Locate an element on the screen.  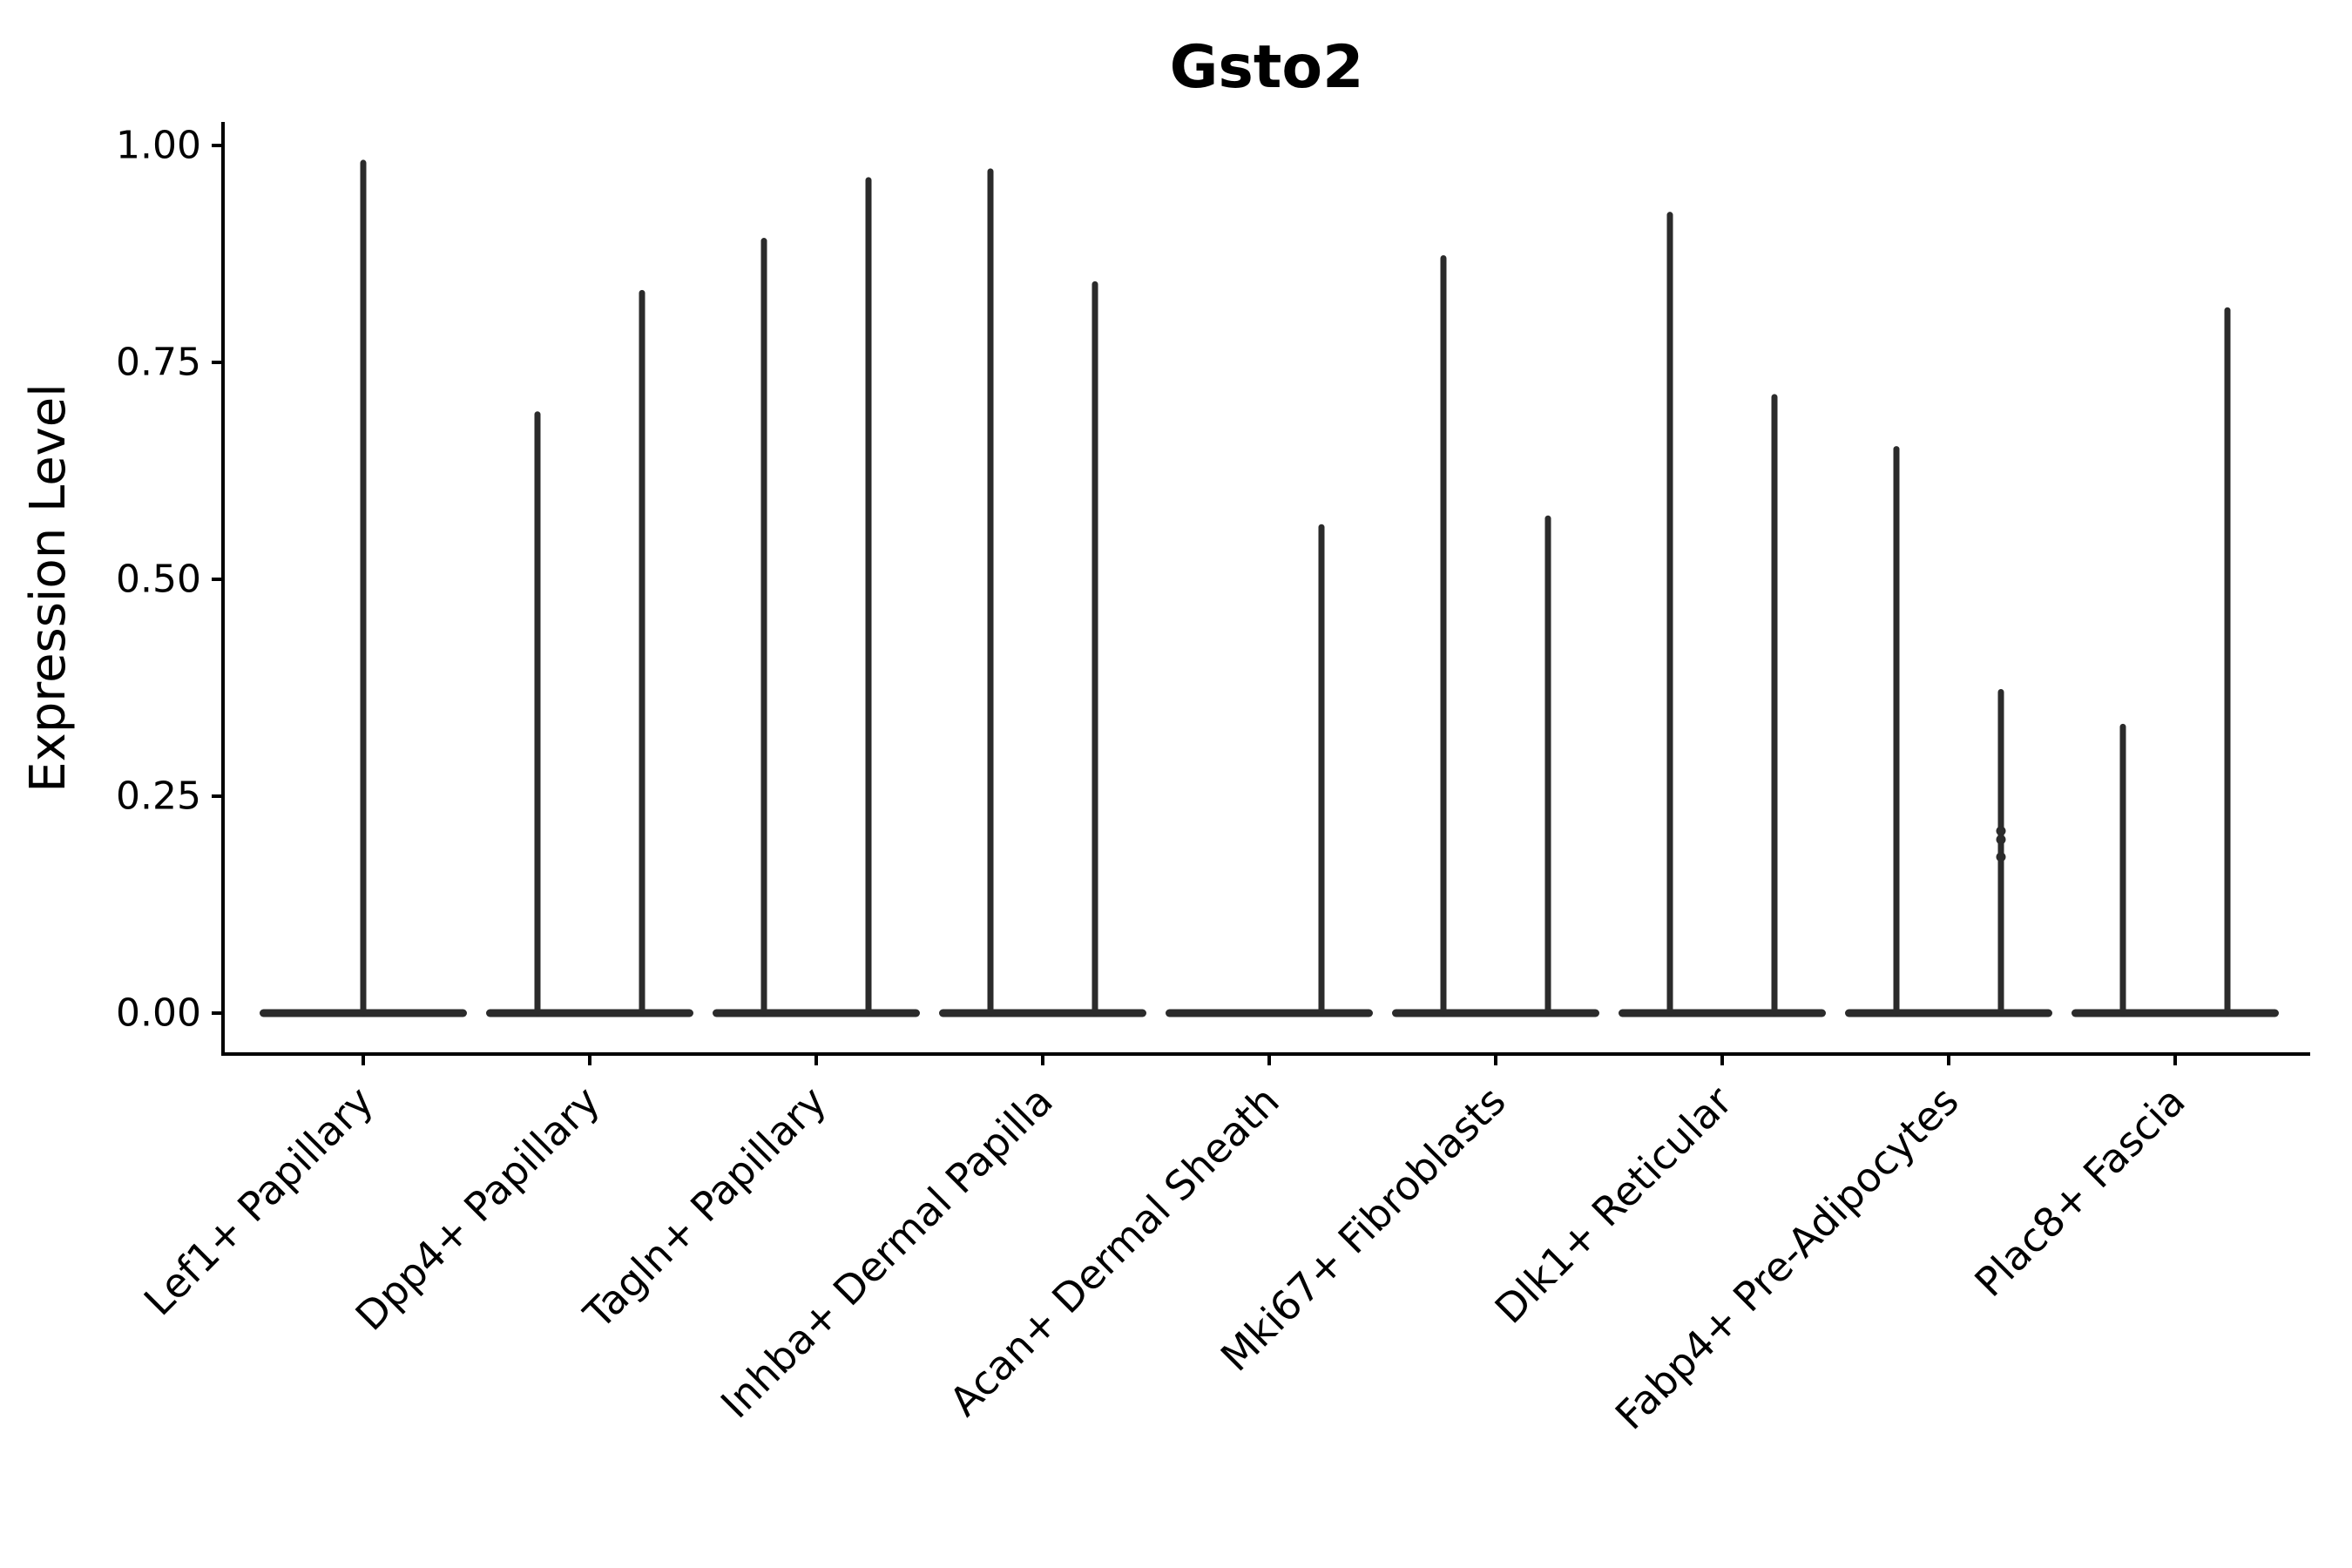
y-tick-label: 0.50 is located at coordinates (158, 580).